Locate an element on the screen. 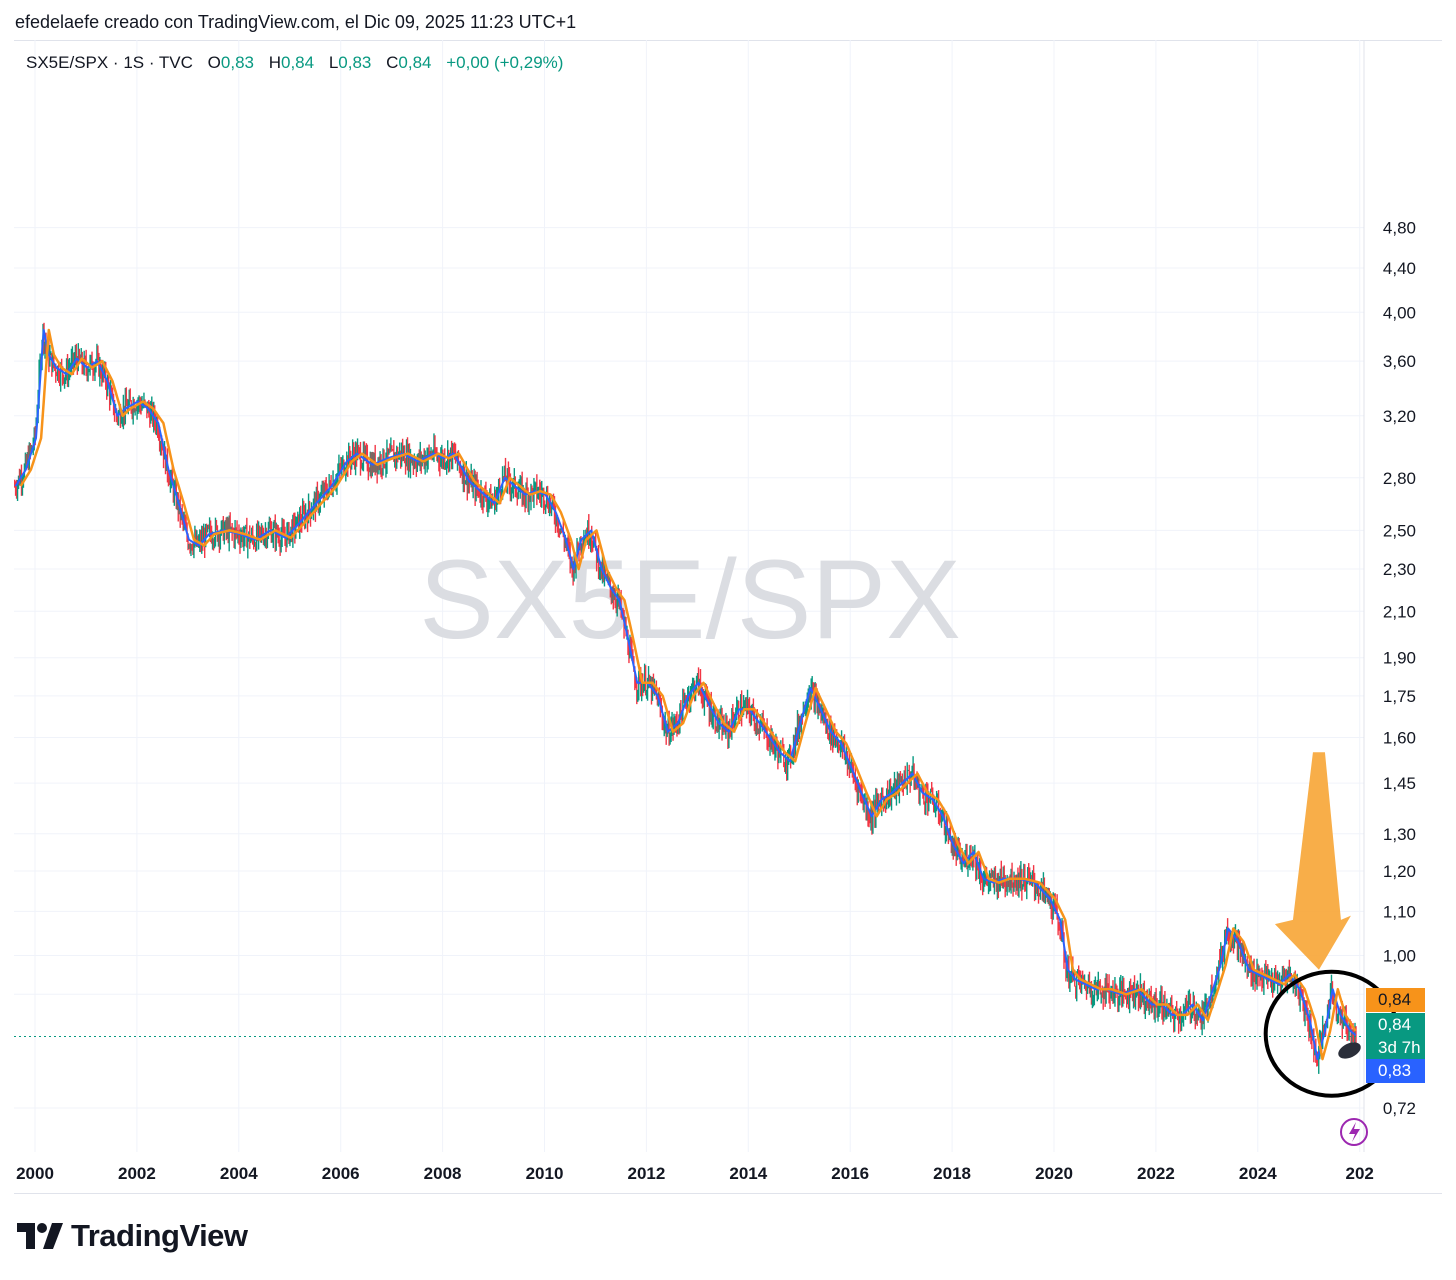 The height and width of the screenshot is (1280, 1456). annotation-down-arrow is located at coordinates (1312, 861).